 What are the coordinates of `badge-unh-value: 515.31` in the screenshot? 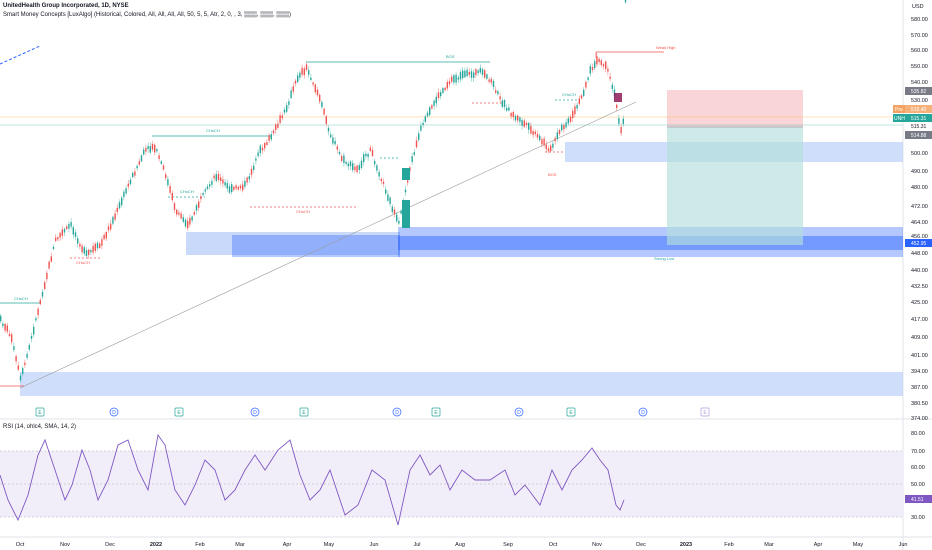 It's located at (919, 119).